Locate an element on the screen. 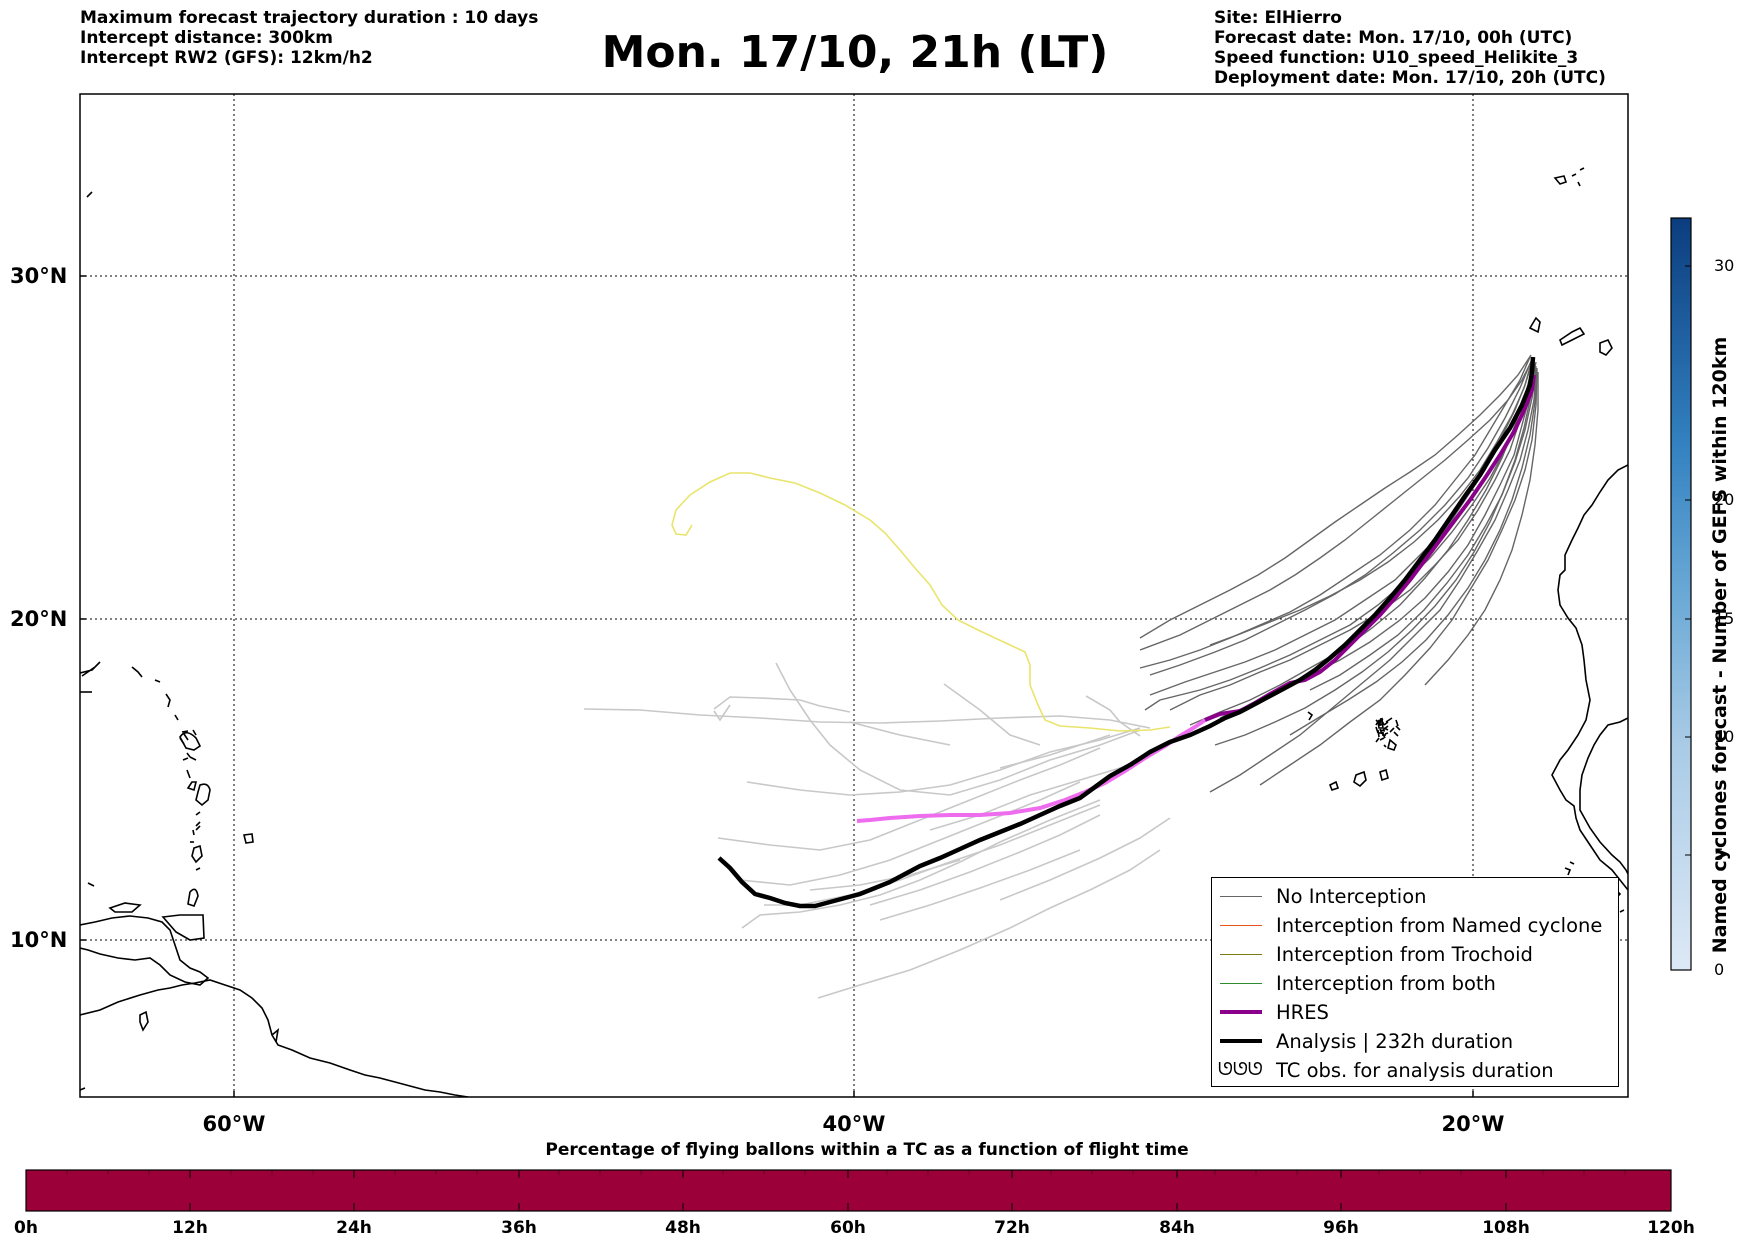  lon-label-60w: 60°W is located at coordinates (234, 1124).